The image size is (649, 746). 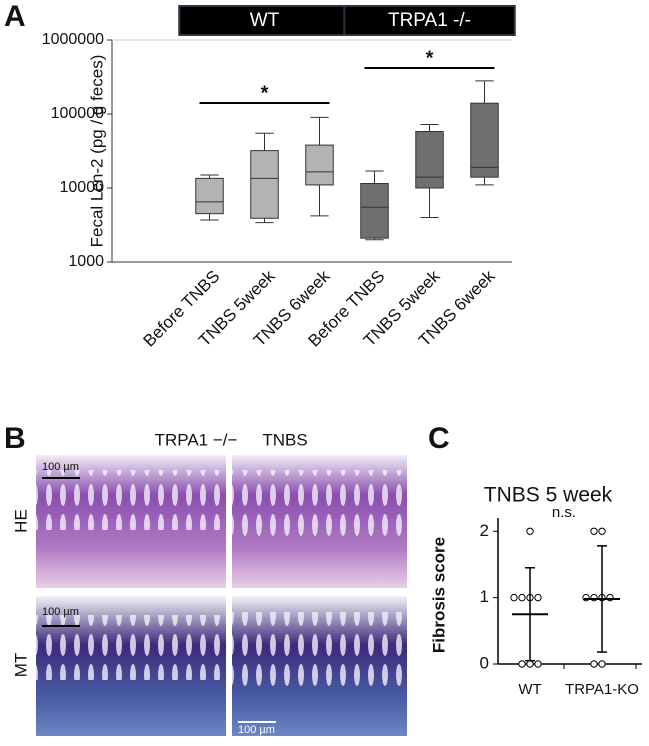 What do you see at coordinates (20, 665) in the screenshot?
I see `row-label: MT` at bounding box center [20, 665].